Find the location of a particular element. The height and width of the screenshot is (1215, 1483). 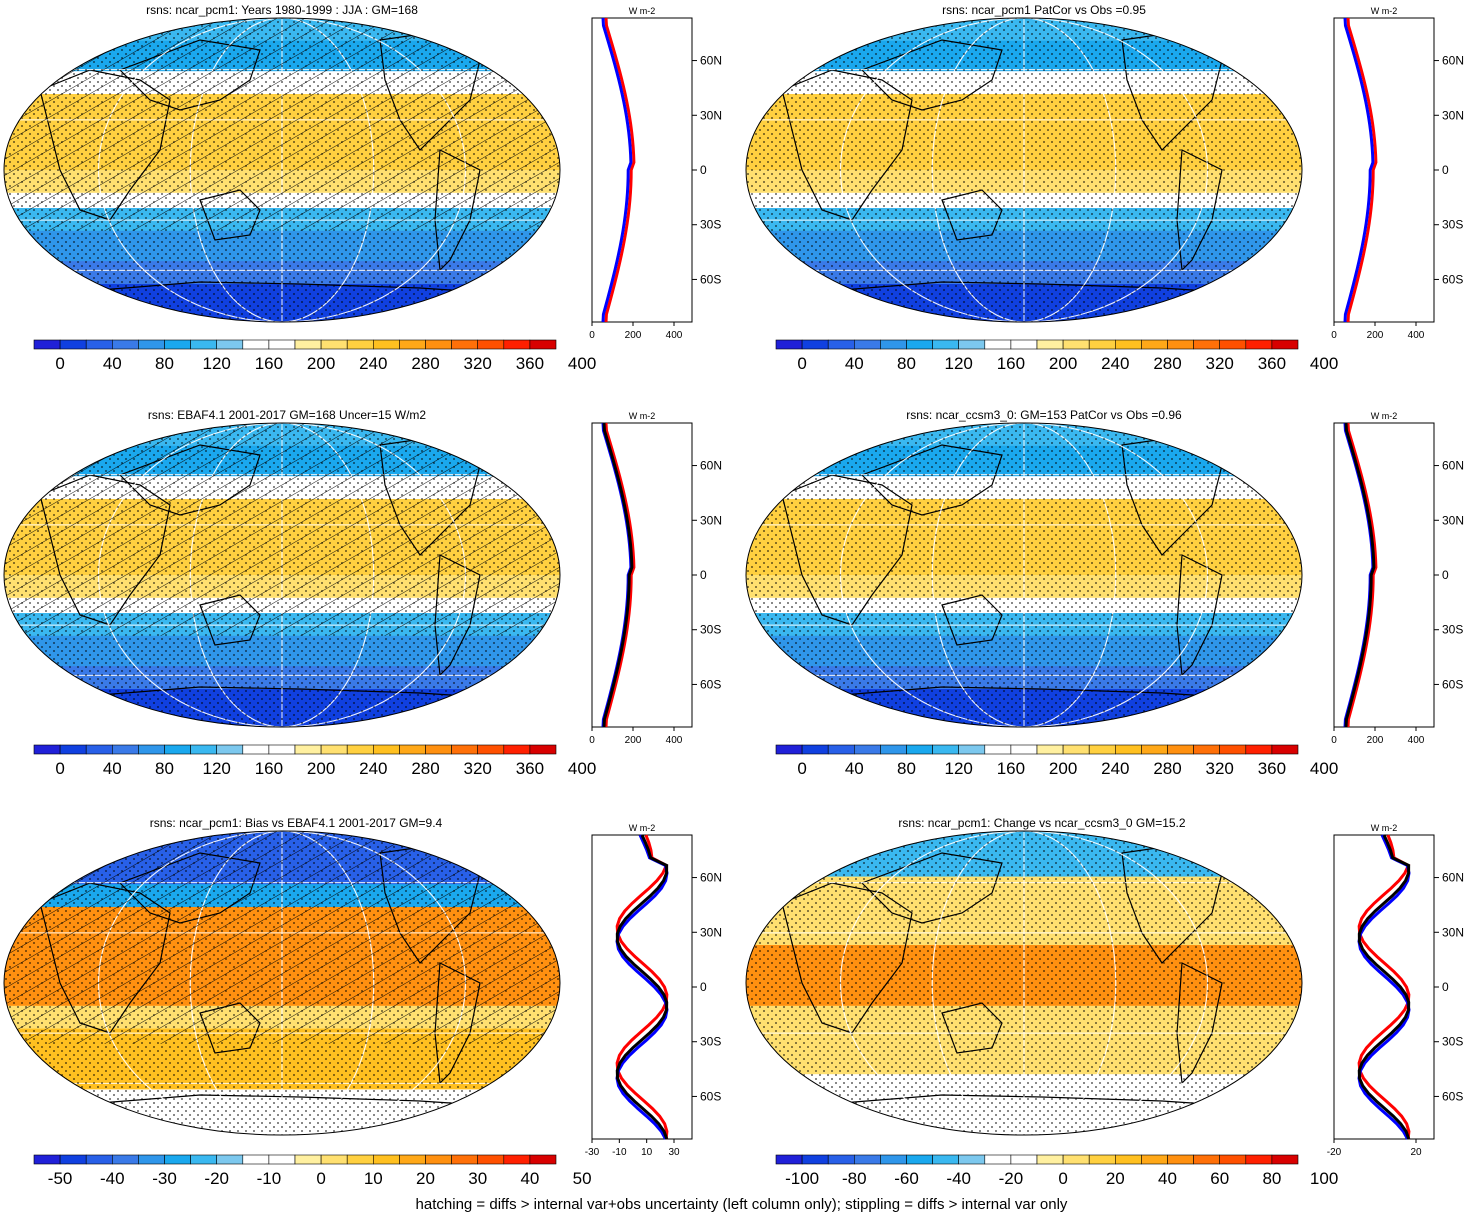

colorbar: -100 -80 -60 -40 -20 0 20 40 60 80 100 is located at coordinates (1056, 1171).